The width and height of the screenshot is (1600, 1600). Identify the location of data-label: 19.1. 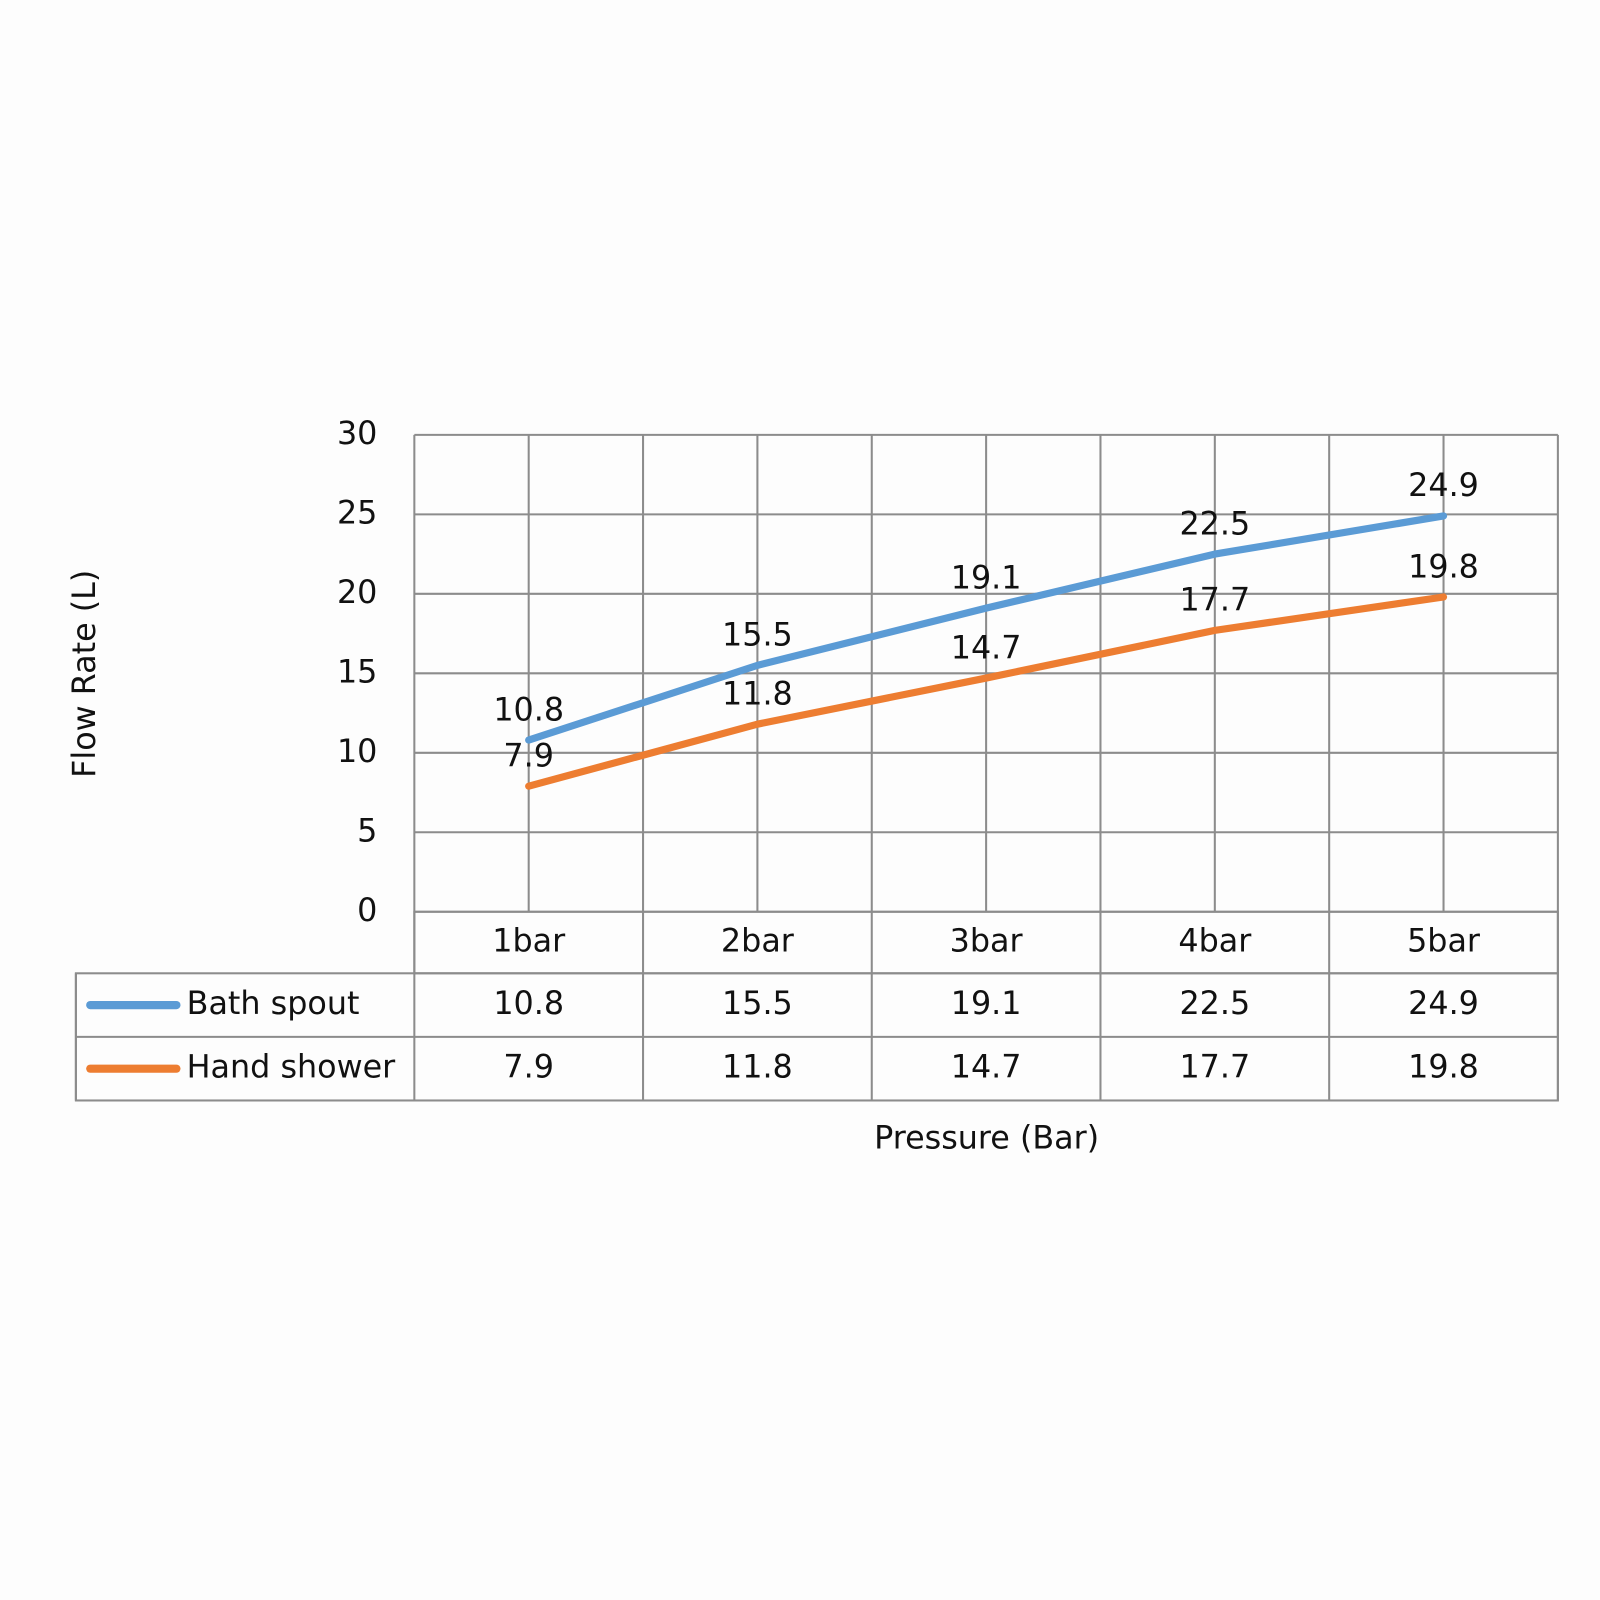
(986, 577).